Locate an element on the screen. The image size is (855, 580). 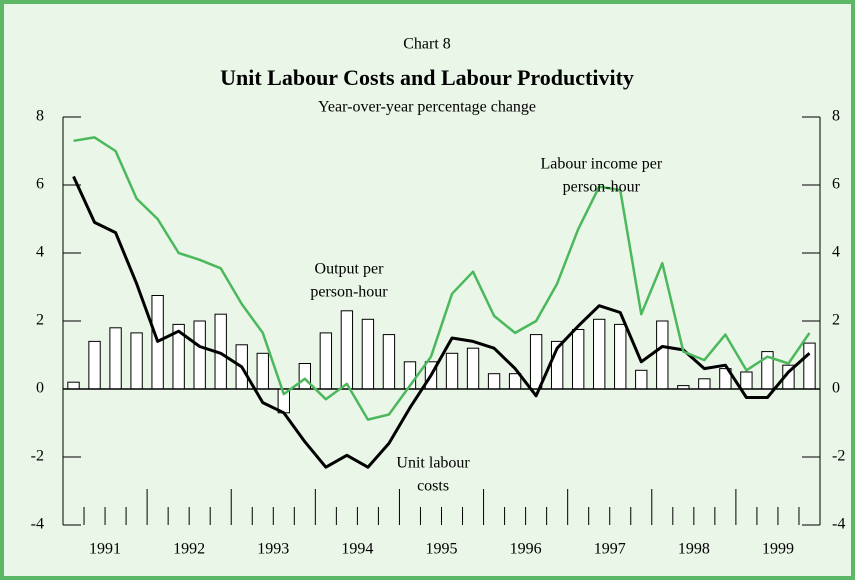
y-tick-label: -4 is located at coordinates (37, 524).